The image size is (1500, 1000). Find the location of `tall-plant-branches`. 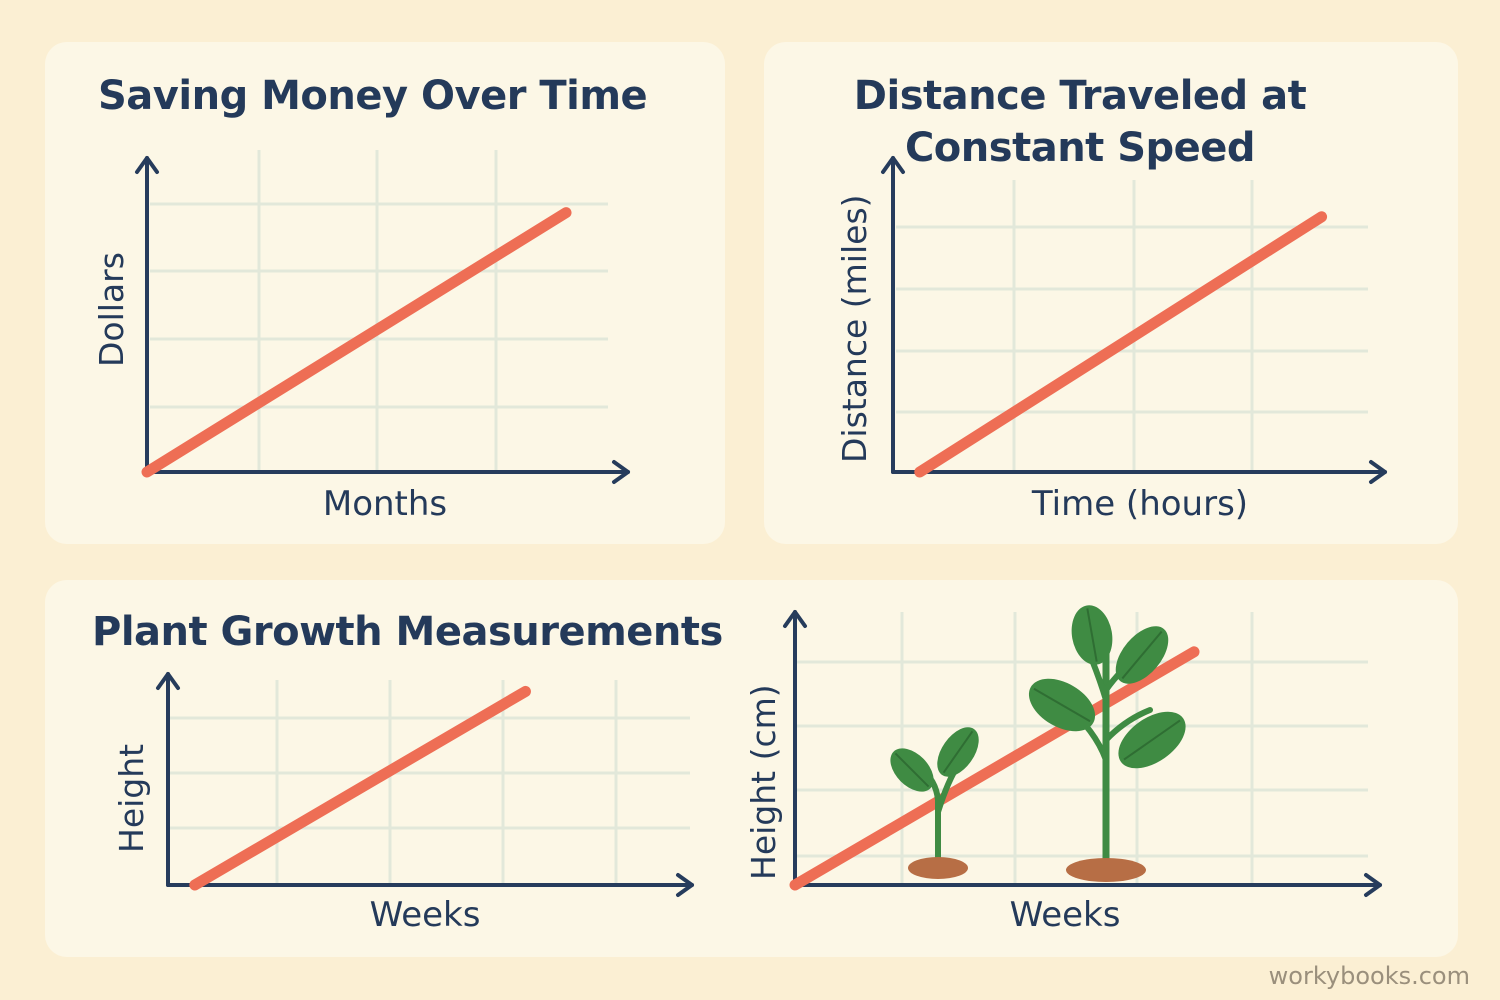

tall-plant-branches is located at coordinates (1107, 707).